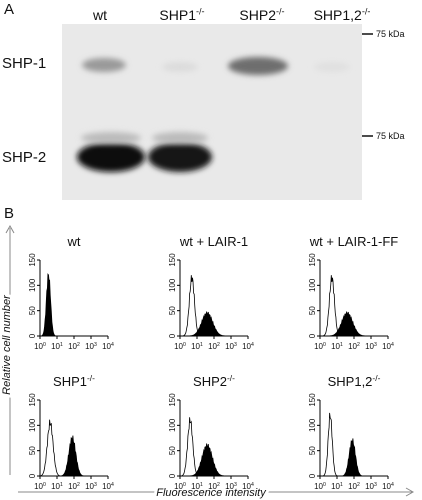 The image size is (422, 500). What do you see at coordinates (354, 241) in the screenshot?
I see `plot-title: wt + LAIR-1-FF` at bounding box center [354, 241].